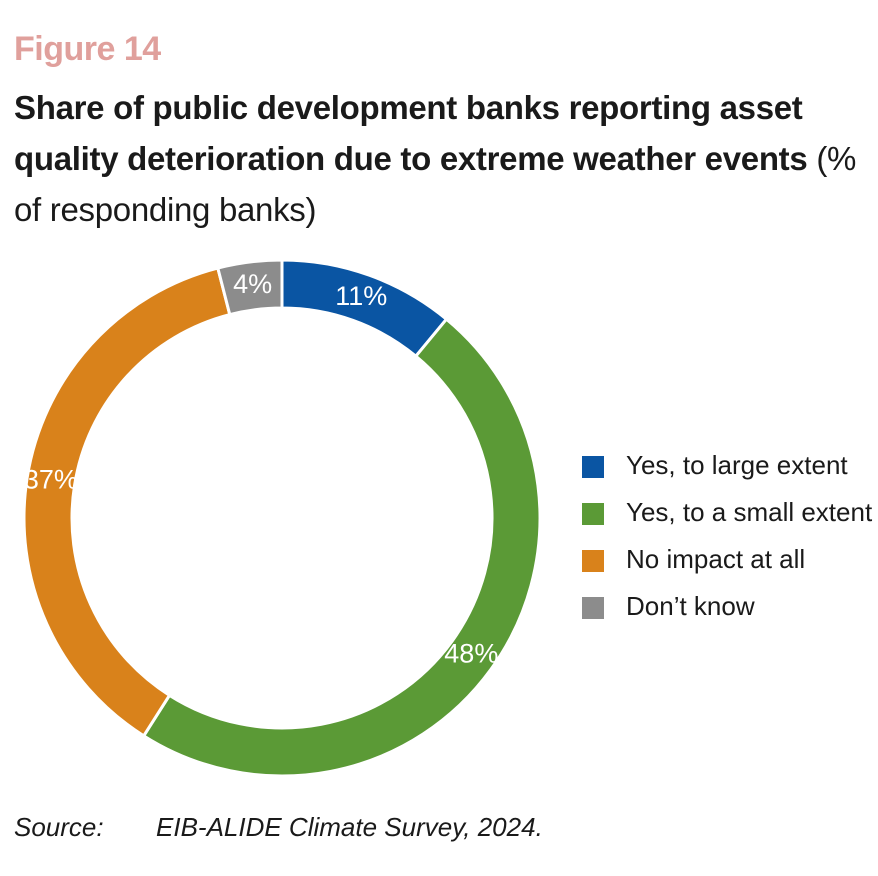 This screenshot has width=878, height=876. I want to click on slice-label: 48%, so click(471, 654).